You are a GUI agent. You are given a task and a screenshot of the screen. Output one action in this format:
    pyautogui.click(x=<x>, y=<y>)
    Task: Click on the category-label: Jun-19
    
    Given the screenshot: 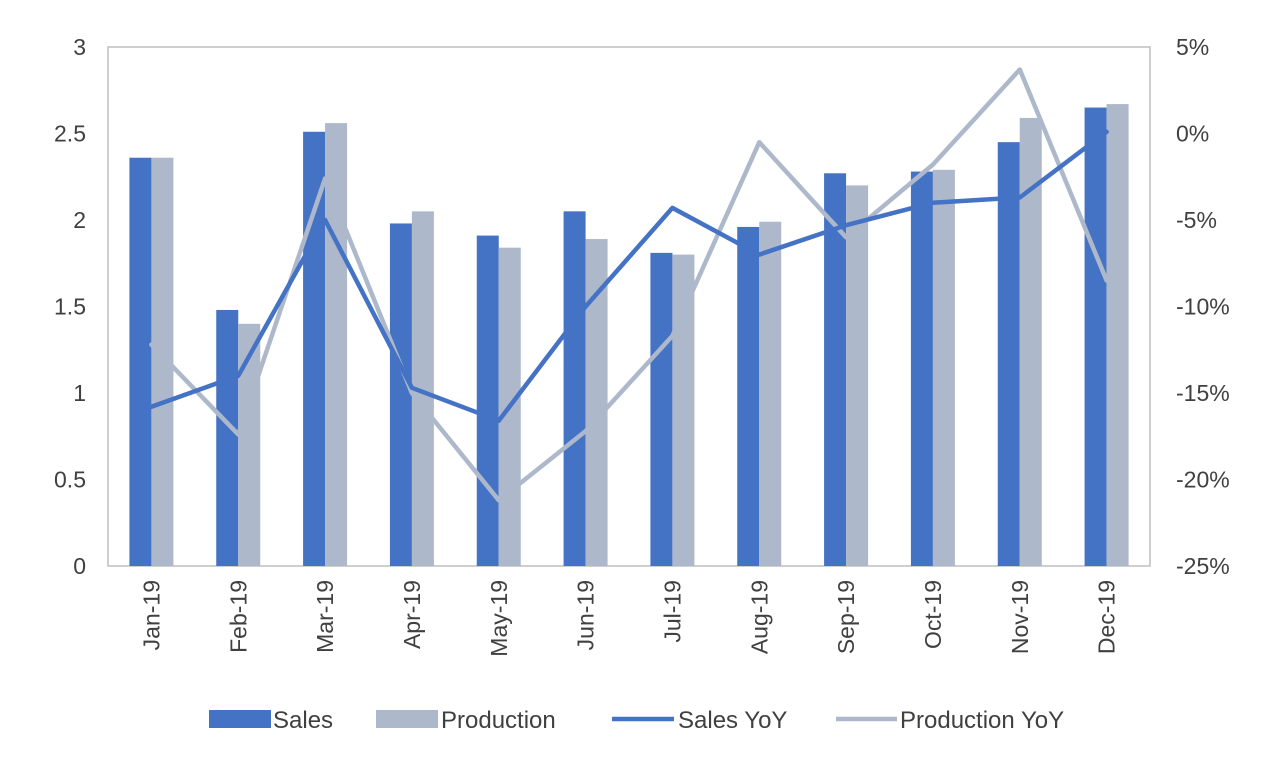 What is the action you would take?
    pyautogui.click(x=586, y=615)
    